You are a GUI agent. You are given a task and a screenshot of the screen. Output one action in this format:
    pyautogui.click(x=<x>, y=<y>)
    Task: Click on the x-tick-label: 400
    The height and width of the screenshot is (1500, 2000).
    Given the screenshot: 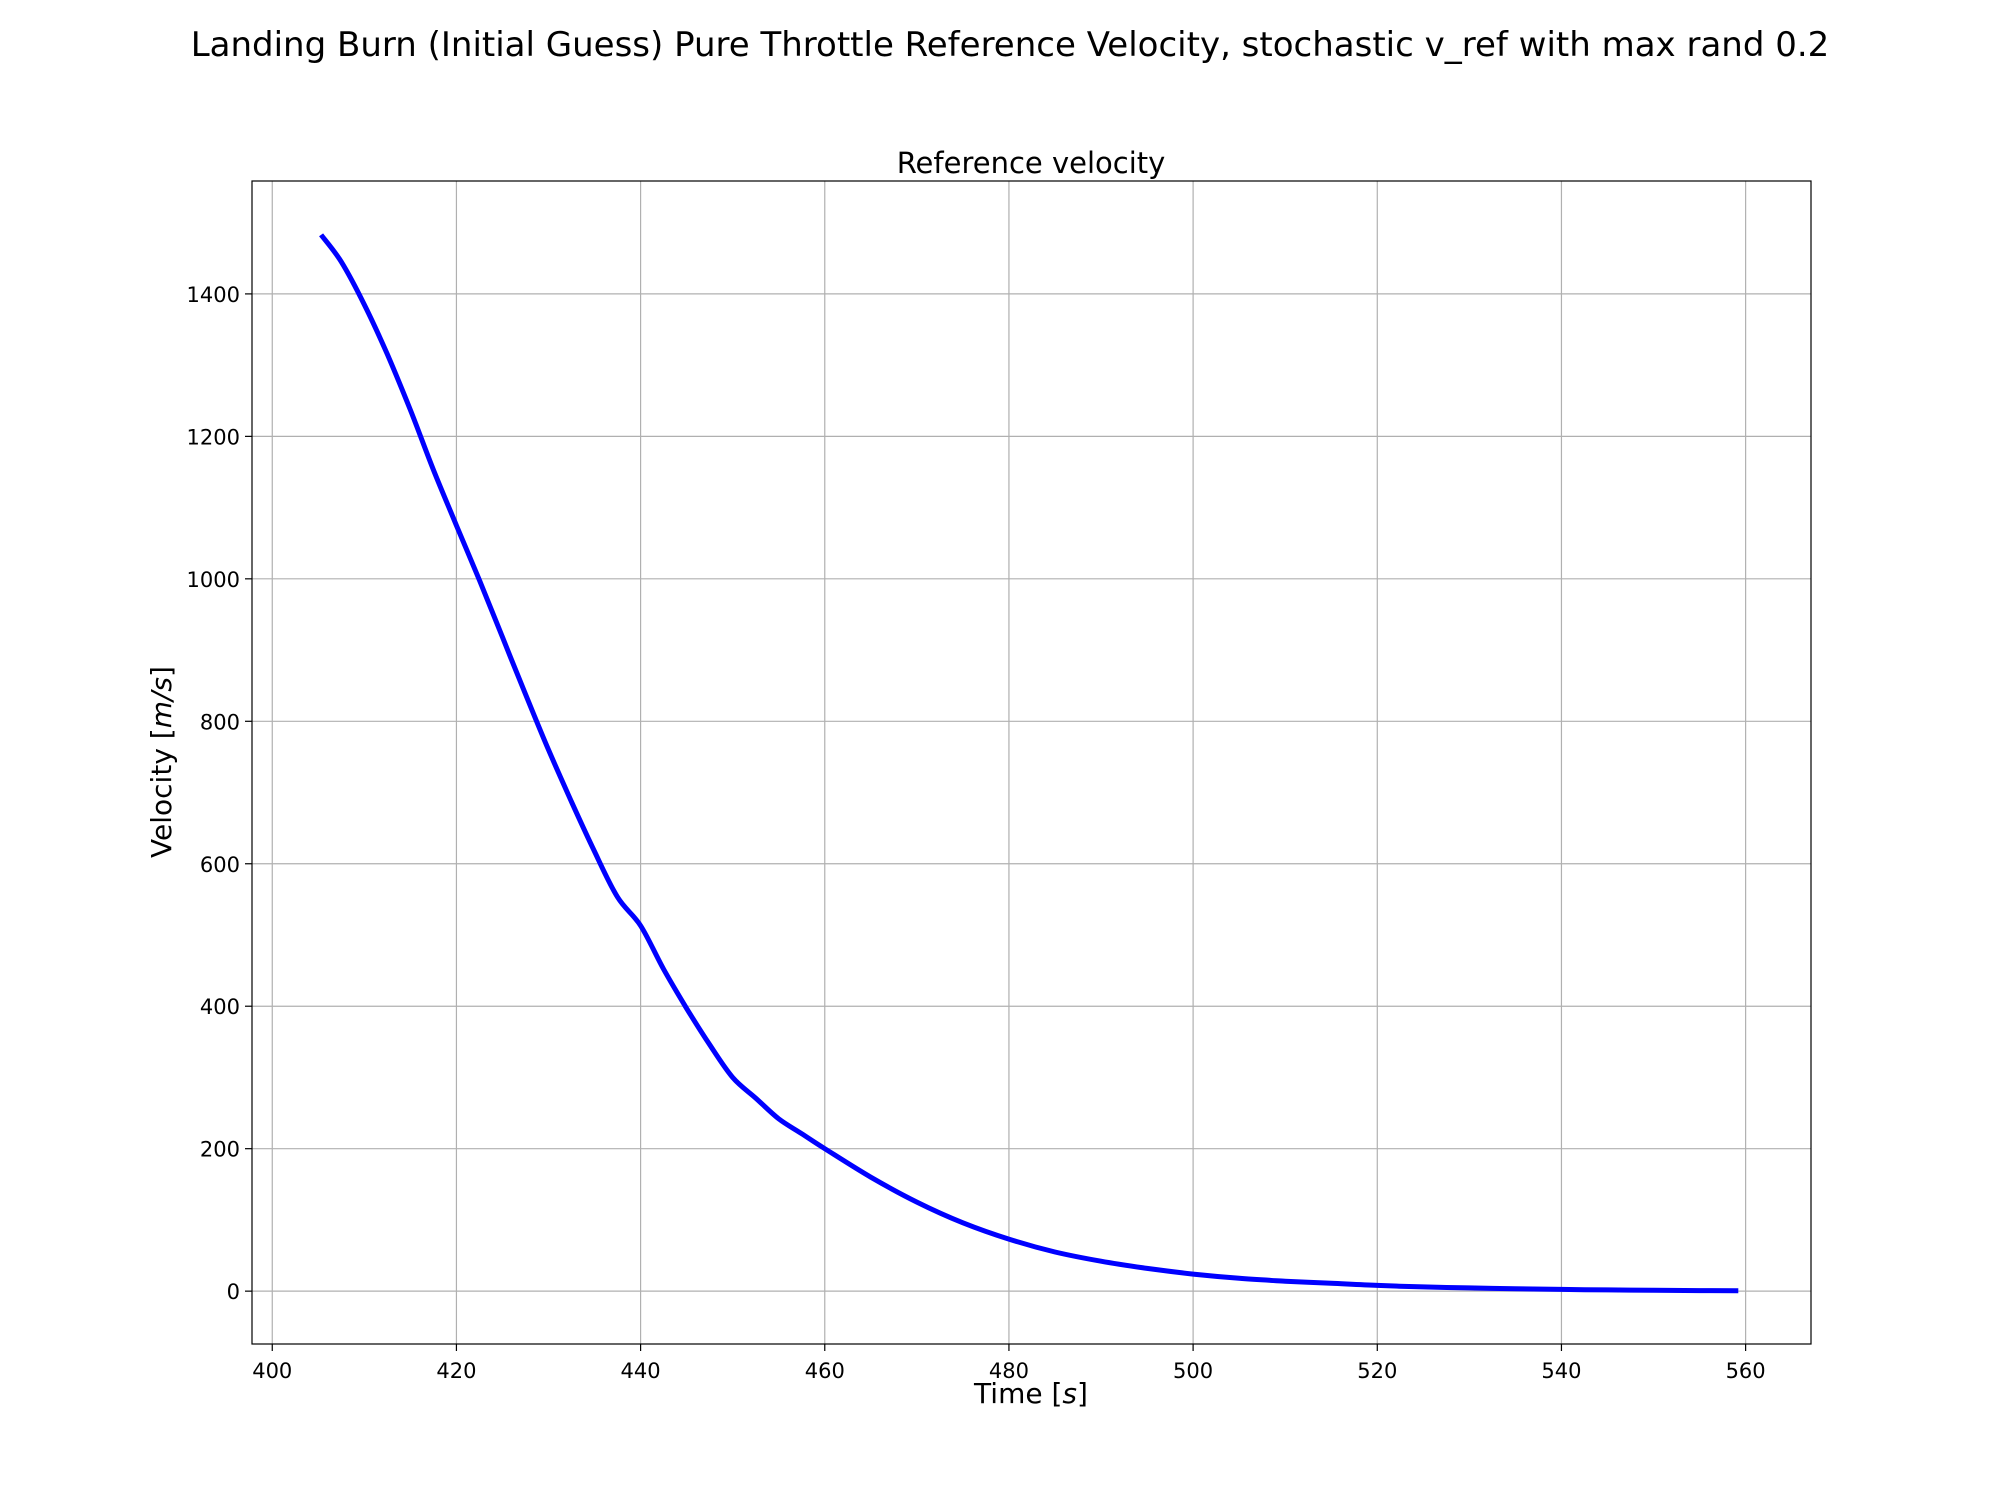 What is the action you would take?
    pyautogui.click(x=272, y=1371)
    